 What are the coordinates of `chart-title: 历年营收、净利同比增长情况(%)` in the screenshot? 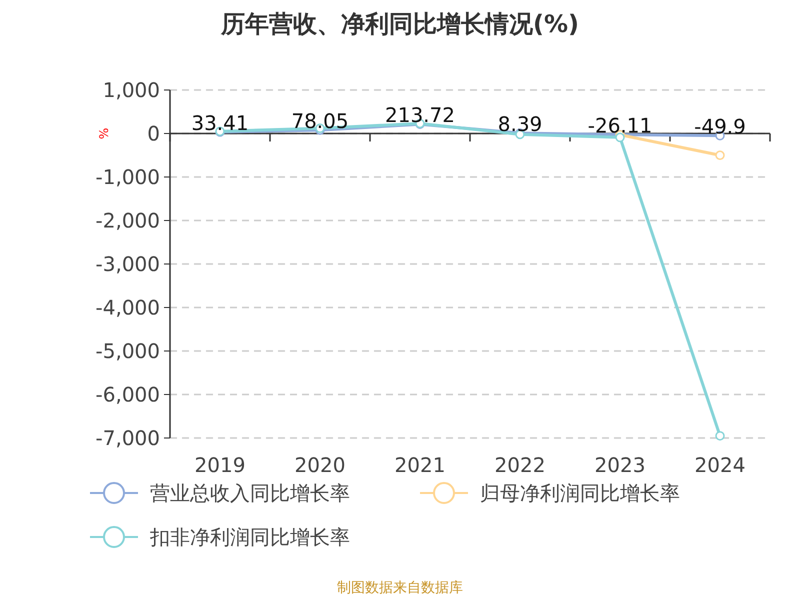 It's located at (399, 24).